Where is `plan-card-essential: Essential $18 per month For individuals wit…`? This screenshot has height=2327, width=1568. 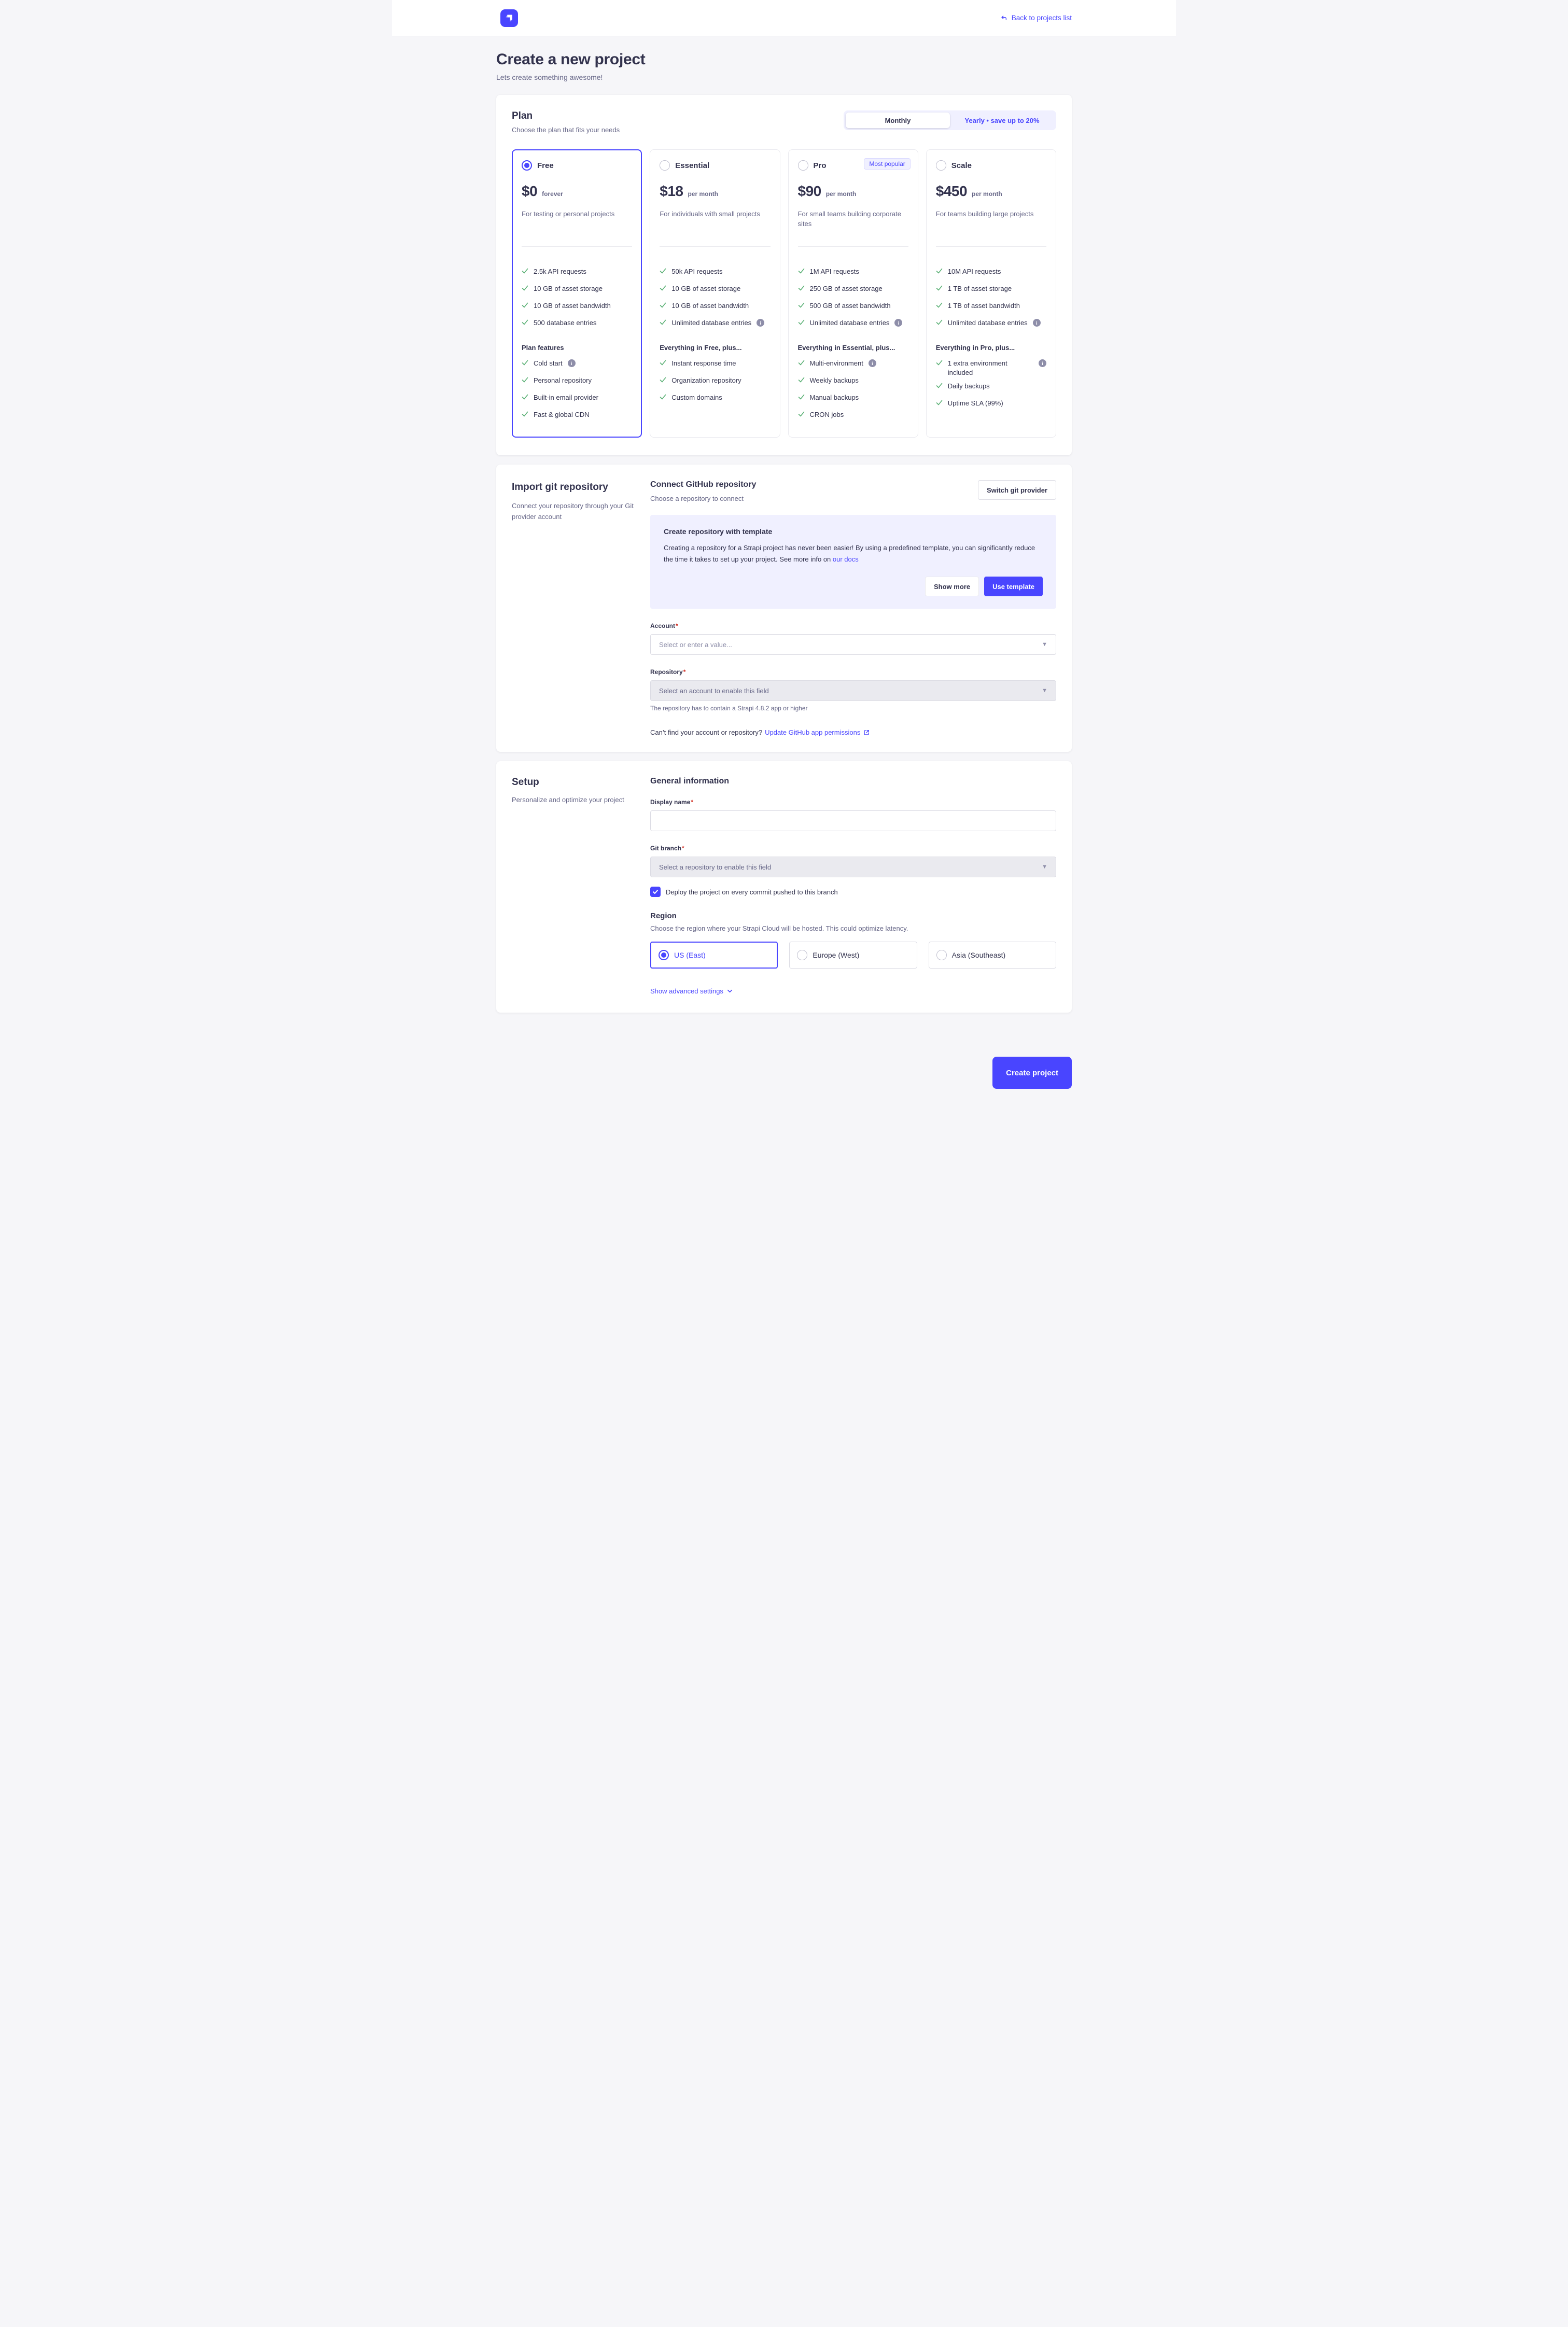
plan-card-essential: Essential $18 per month For individuals wit… is located at coordinates (715, 294).